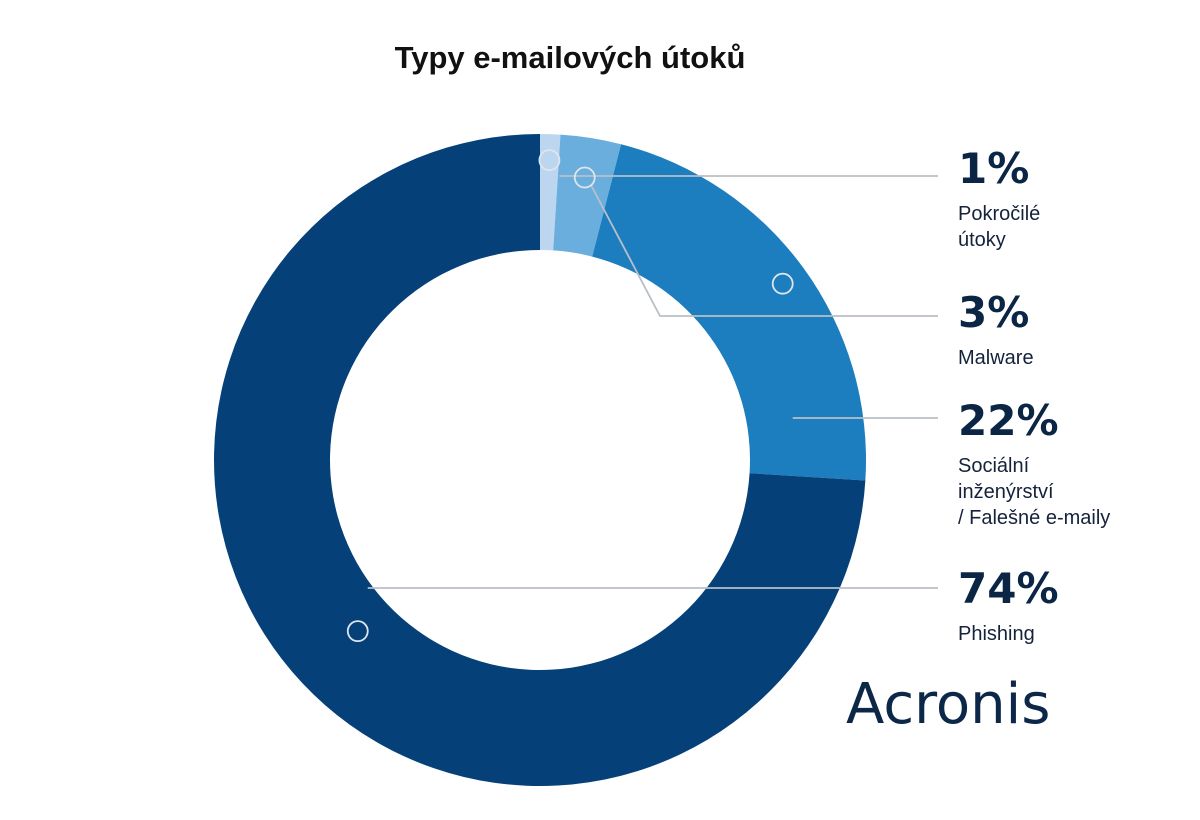 The image size is (1200, 820). I want to click on slice-percent-pokrocile-utoky: 1%, so click(993, 168).